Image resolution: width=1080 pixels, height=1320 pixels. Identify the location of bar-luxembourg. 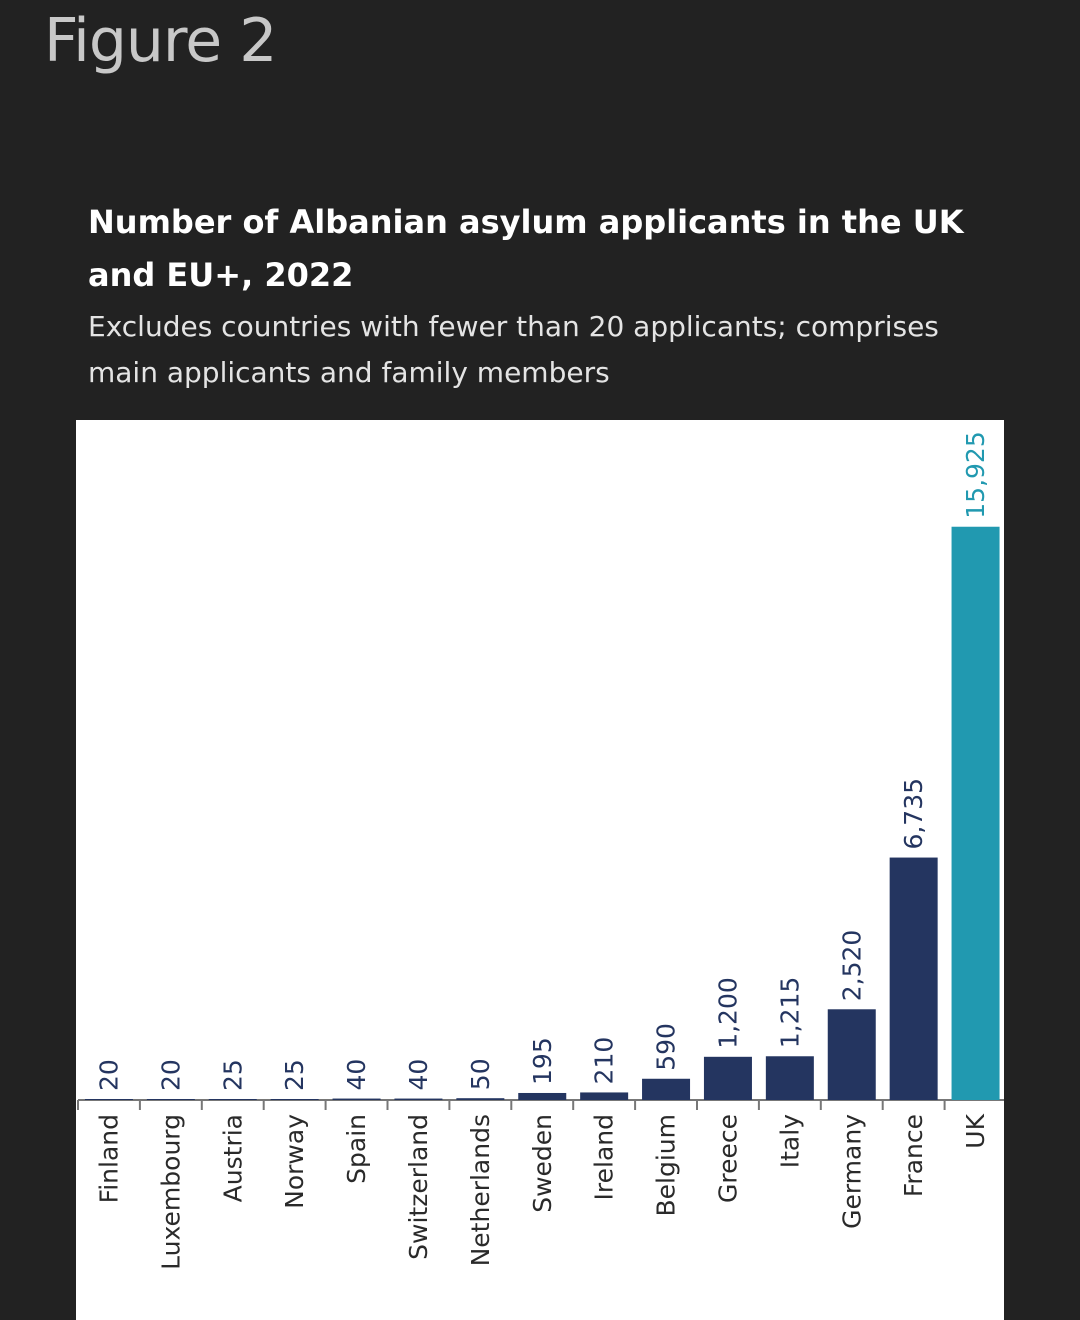
(170, 1099).